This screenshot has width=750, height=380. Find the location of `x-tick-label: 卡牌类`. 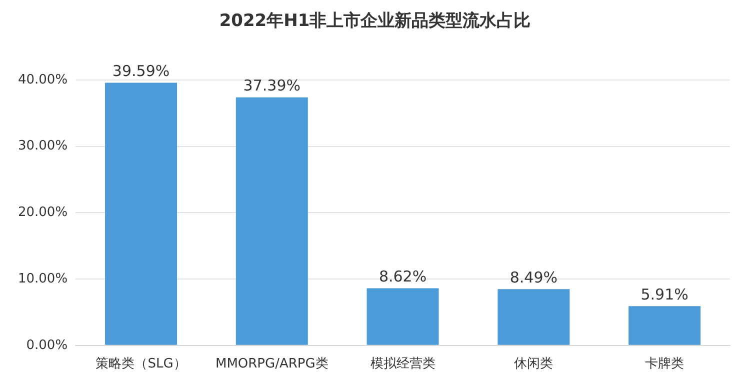

x-tick-label: 卡牌类 is located at coordinates (664, 364).